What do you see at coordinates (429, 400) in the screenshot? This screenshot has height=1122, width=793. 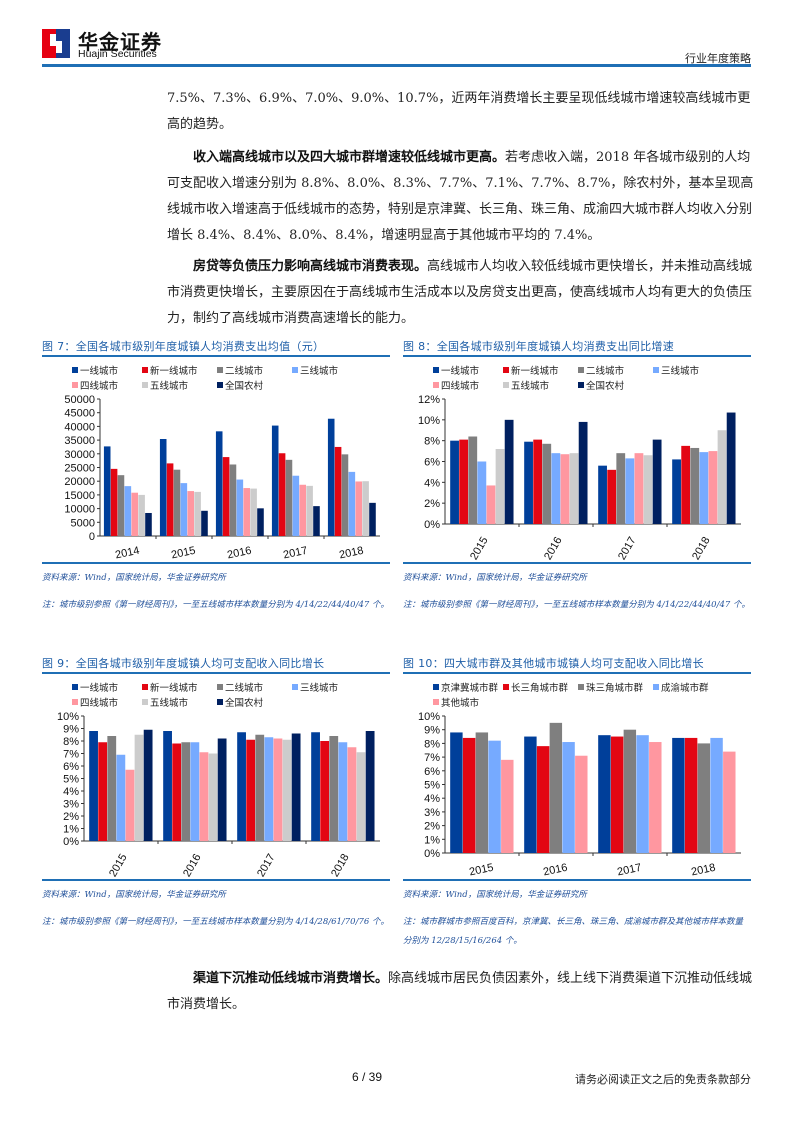 I see `svg-text: 12%` at bounding box center [429, 400].